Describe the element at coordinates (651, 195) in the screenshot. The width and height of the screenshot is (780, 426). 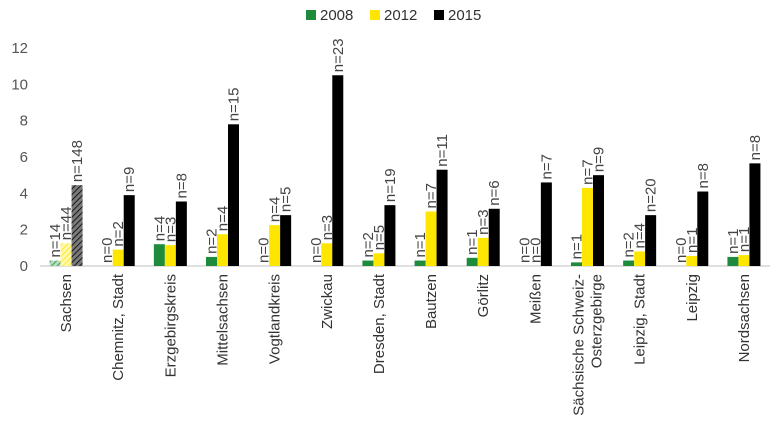
I see `data-label: n=20` at that location.